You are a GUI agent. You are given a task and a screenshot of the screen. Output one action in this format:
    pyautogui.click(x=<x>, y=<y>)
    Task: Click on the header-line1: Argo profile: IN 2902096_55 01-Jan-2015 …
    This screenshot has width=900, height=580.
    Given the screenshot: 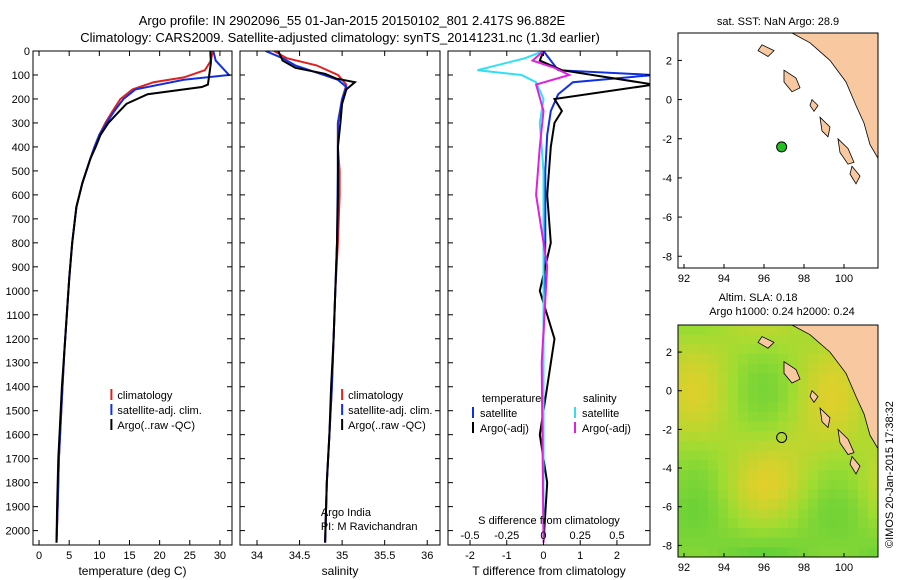 What is the action you would take?
    pyautogui.click(x=352, y=20)
    